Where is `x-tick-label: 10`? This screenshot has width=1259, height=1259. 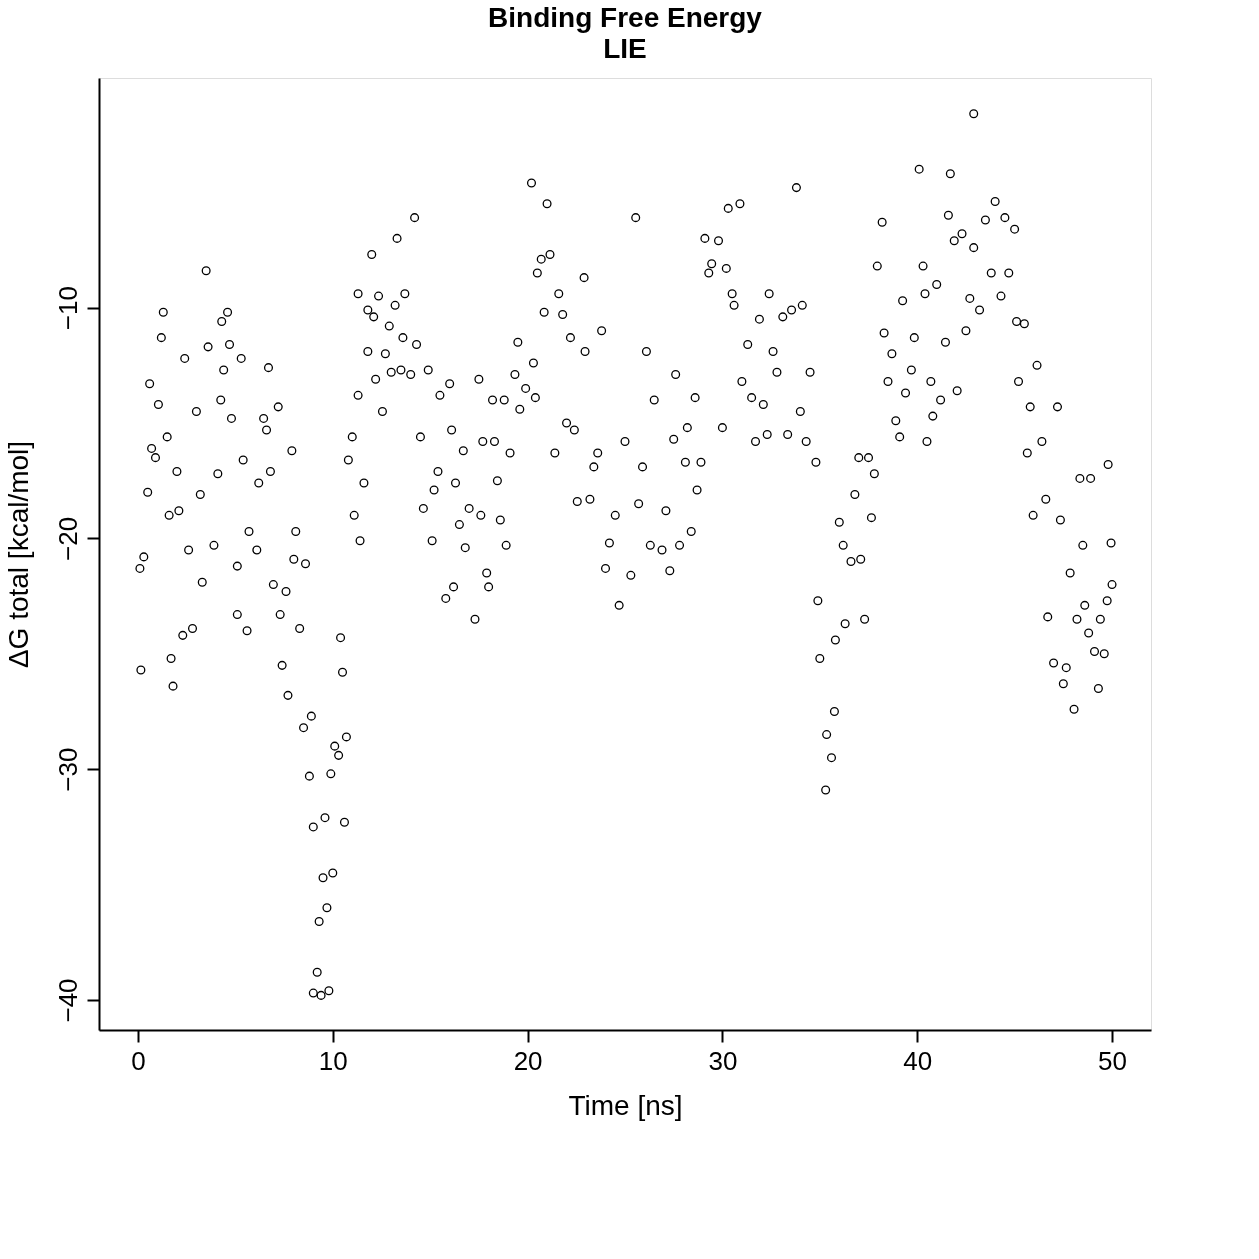
x-tick-label: 10 is located at coordinates (333, 1060).